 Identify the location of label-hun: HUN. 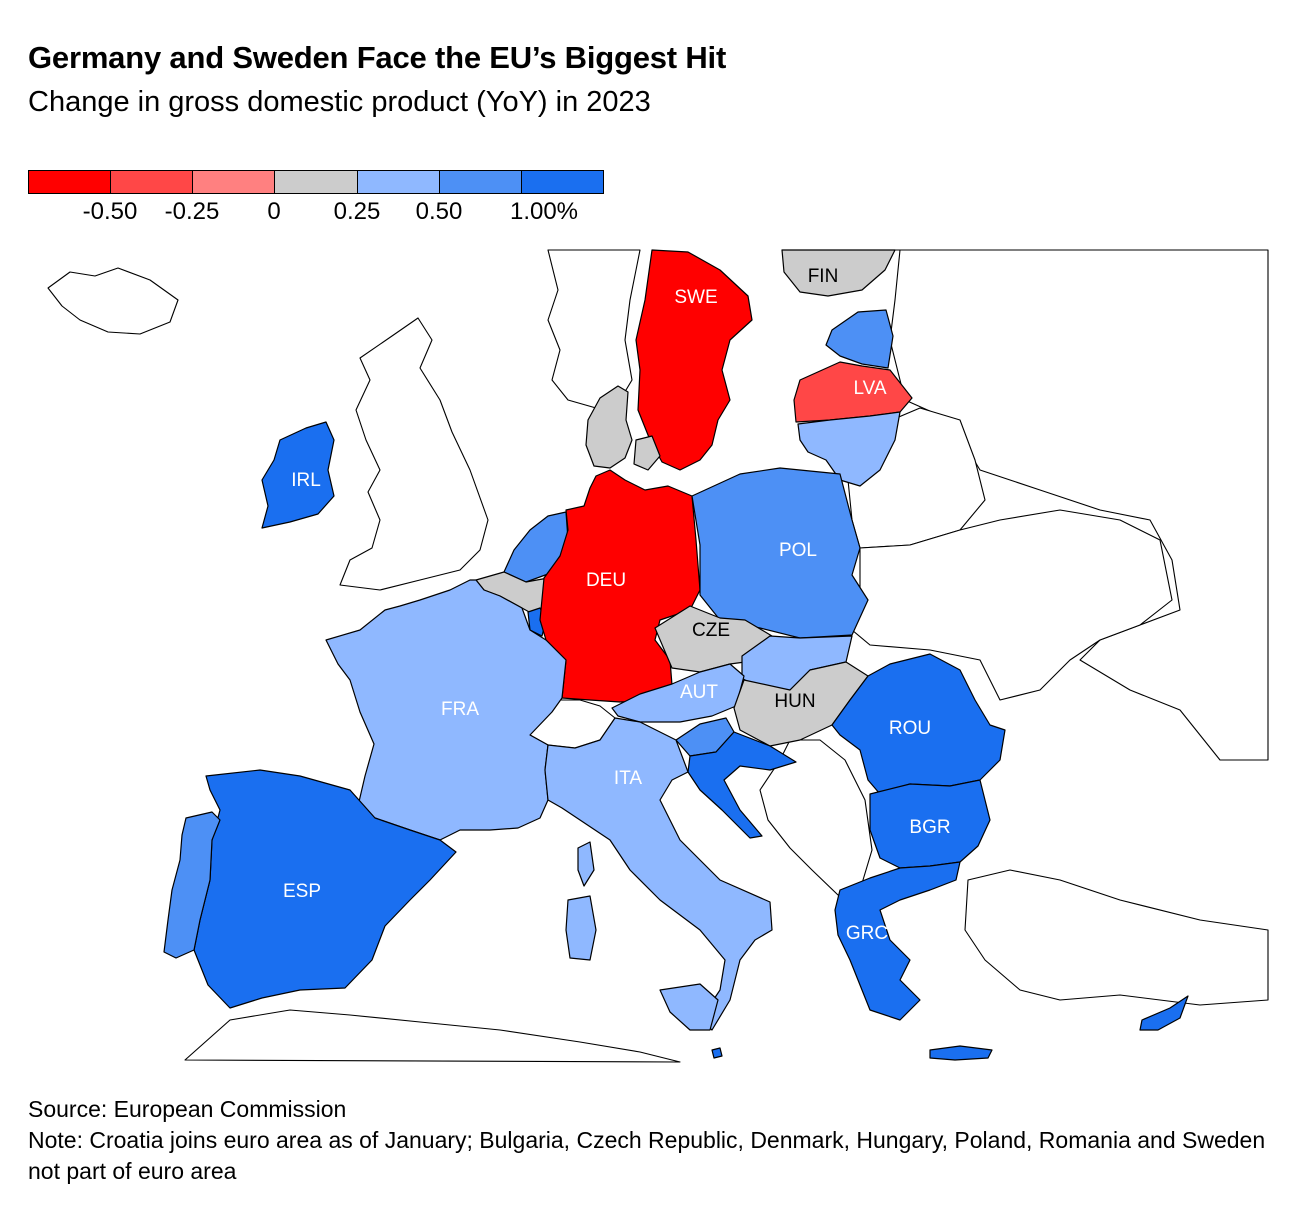
(794, 701).